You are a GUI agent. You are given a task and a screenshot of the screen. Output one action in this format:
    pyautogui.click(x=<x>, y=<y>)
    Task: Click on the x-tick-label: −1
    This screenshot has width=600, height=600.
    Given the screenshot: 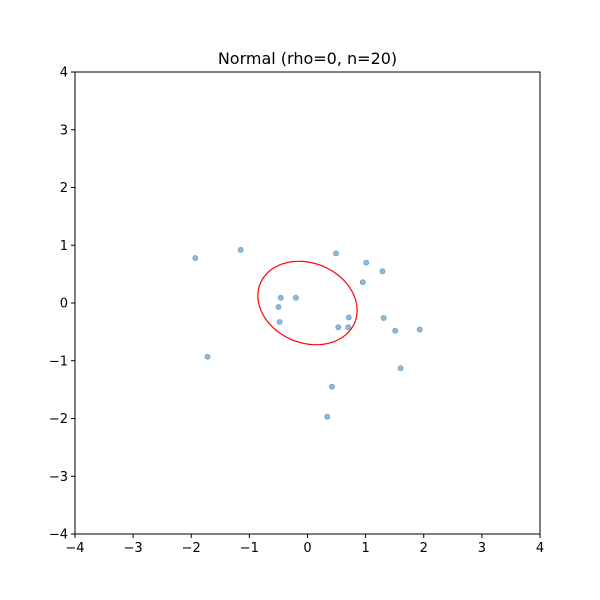 What is the action you would take?
    pyautogui.click(x=249, y=548)
    